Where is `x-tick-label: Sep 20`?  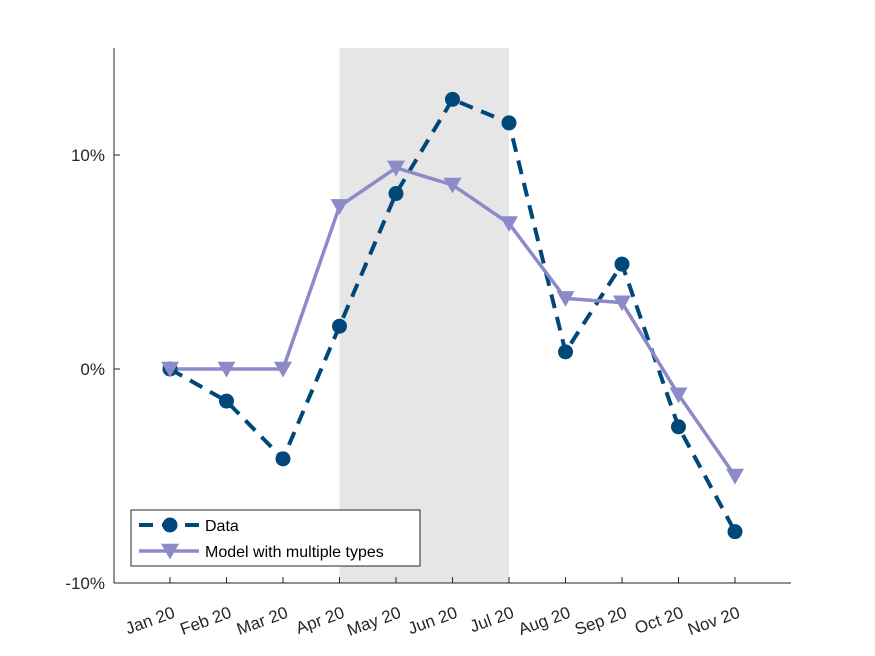 x-tick-label: Sep 20 is located at coordinates (600, 621).